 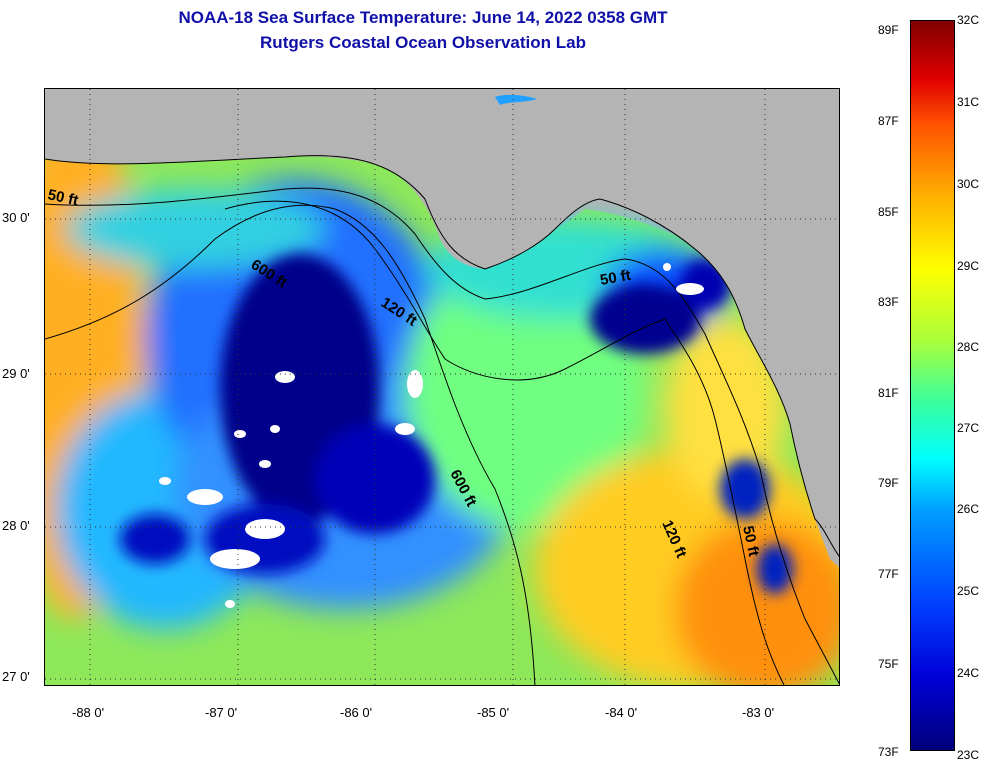 I want to click on longitude-label: -86 0', so click(x=356, y=712).